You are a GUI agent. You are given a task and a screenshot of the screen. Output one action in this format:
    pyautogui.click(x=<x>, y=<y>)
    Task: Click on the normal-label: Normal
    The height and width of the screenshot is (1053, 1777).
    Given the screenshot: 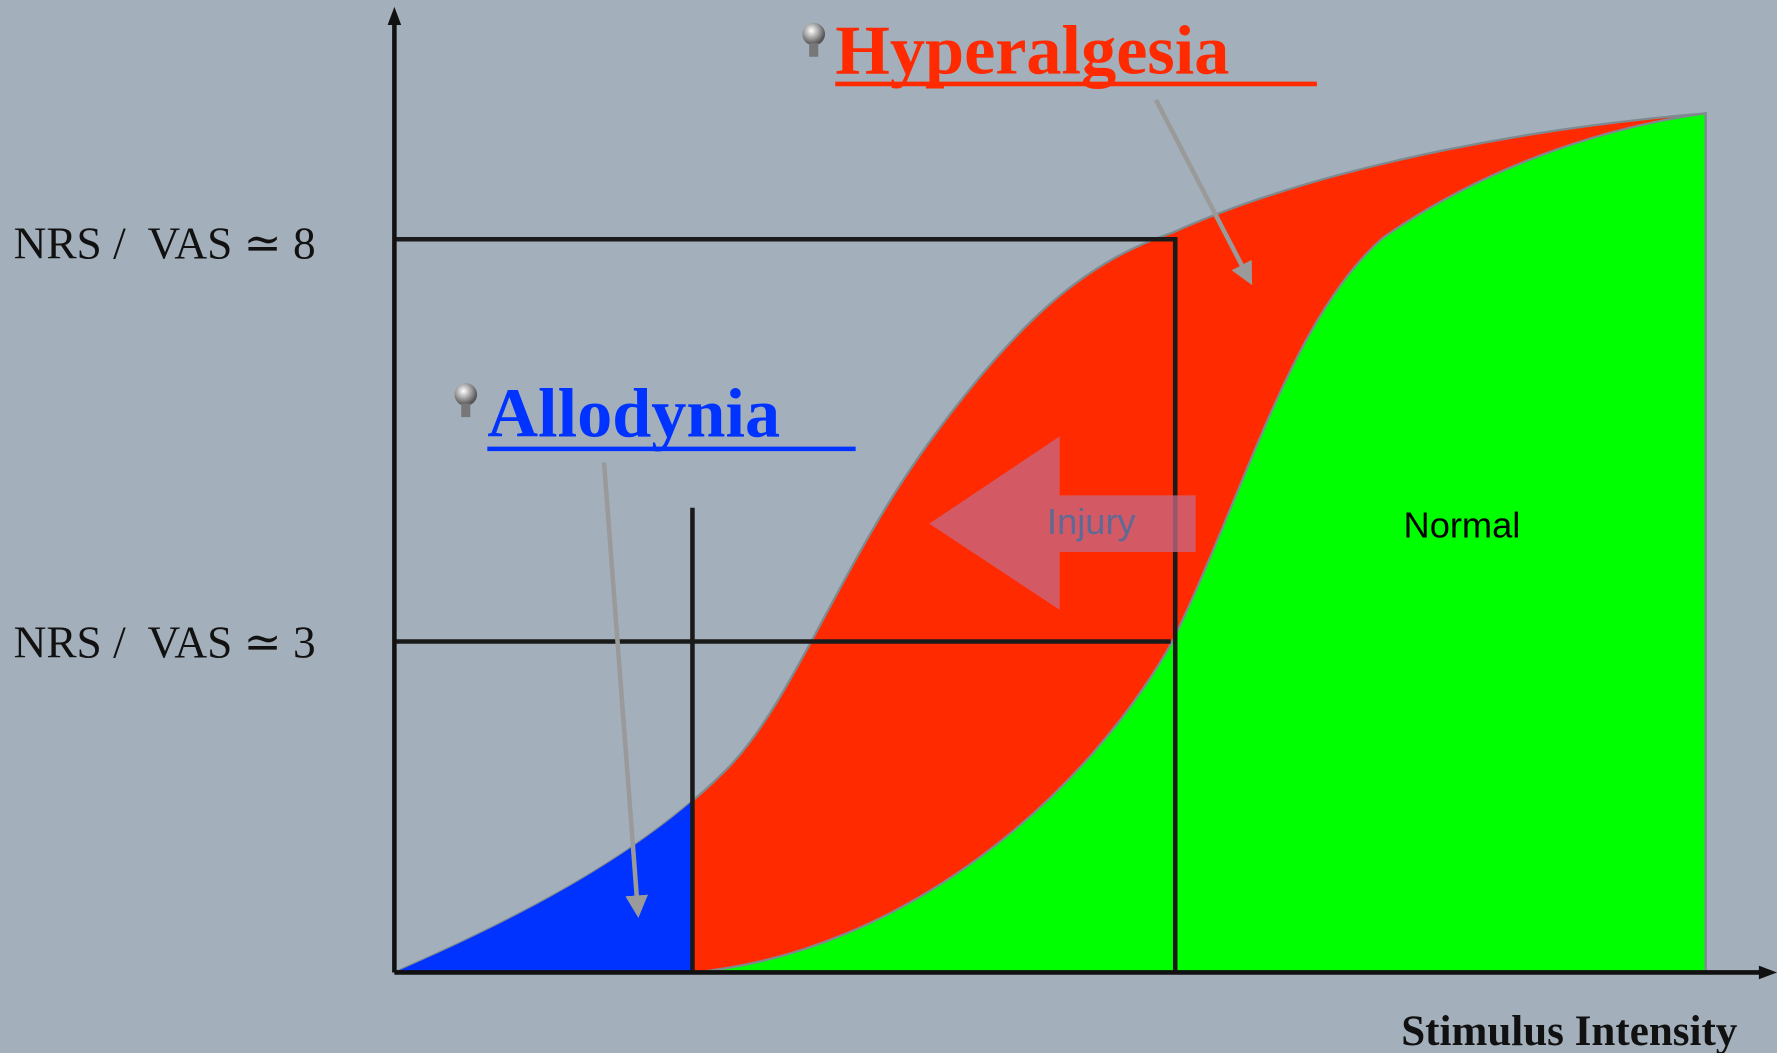 What is the action you would take?
    pyautogui.click(x=1462, y=524)
    